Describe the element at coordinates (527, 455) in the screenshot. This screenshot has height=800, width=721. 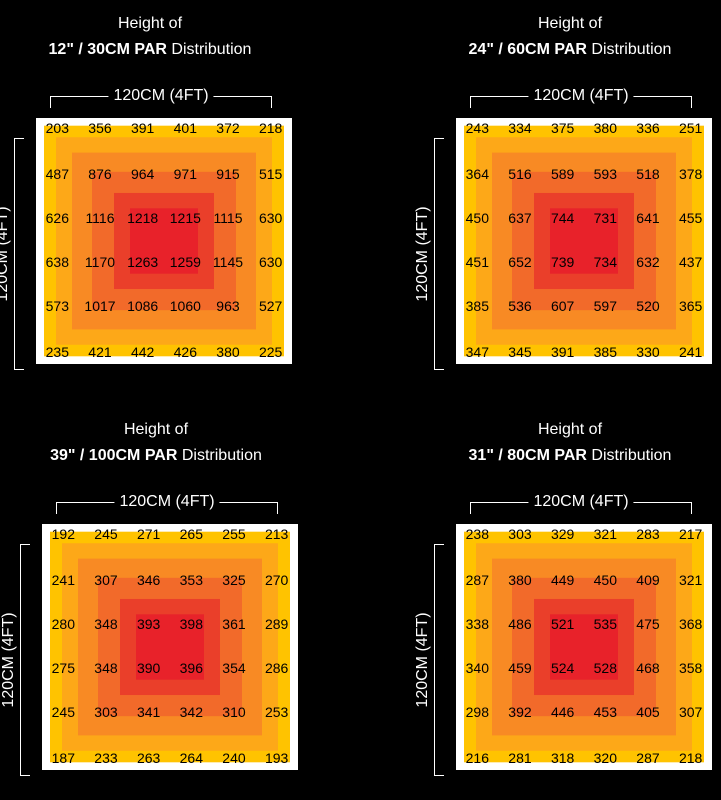
I see `chart-title-height: 31" / 80CM PAR` at that location.